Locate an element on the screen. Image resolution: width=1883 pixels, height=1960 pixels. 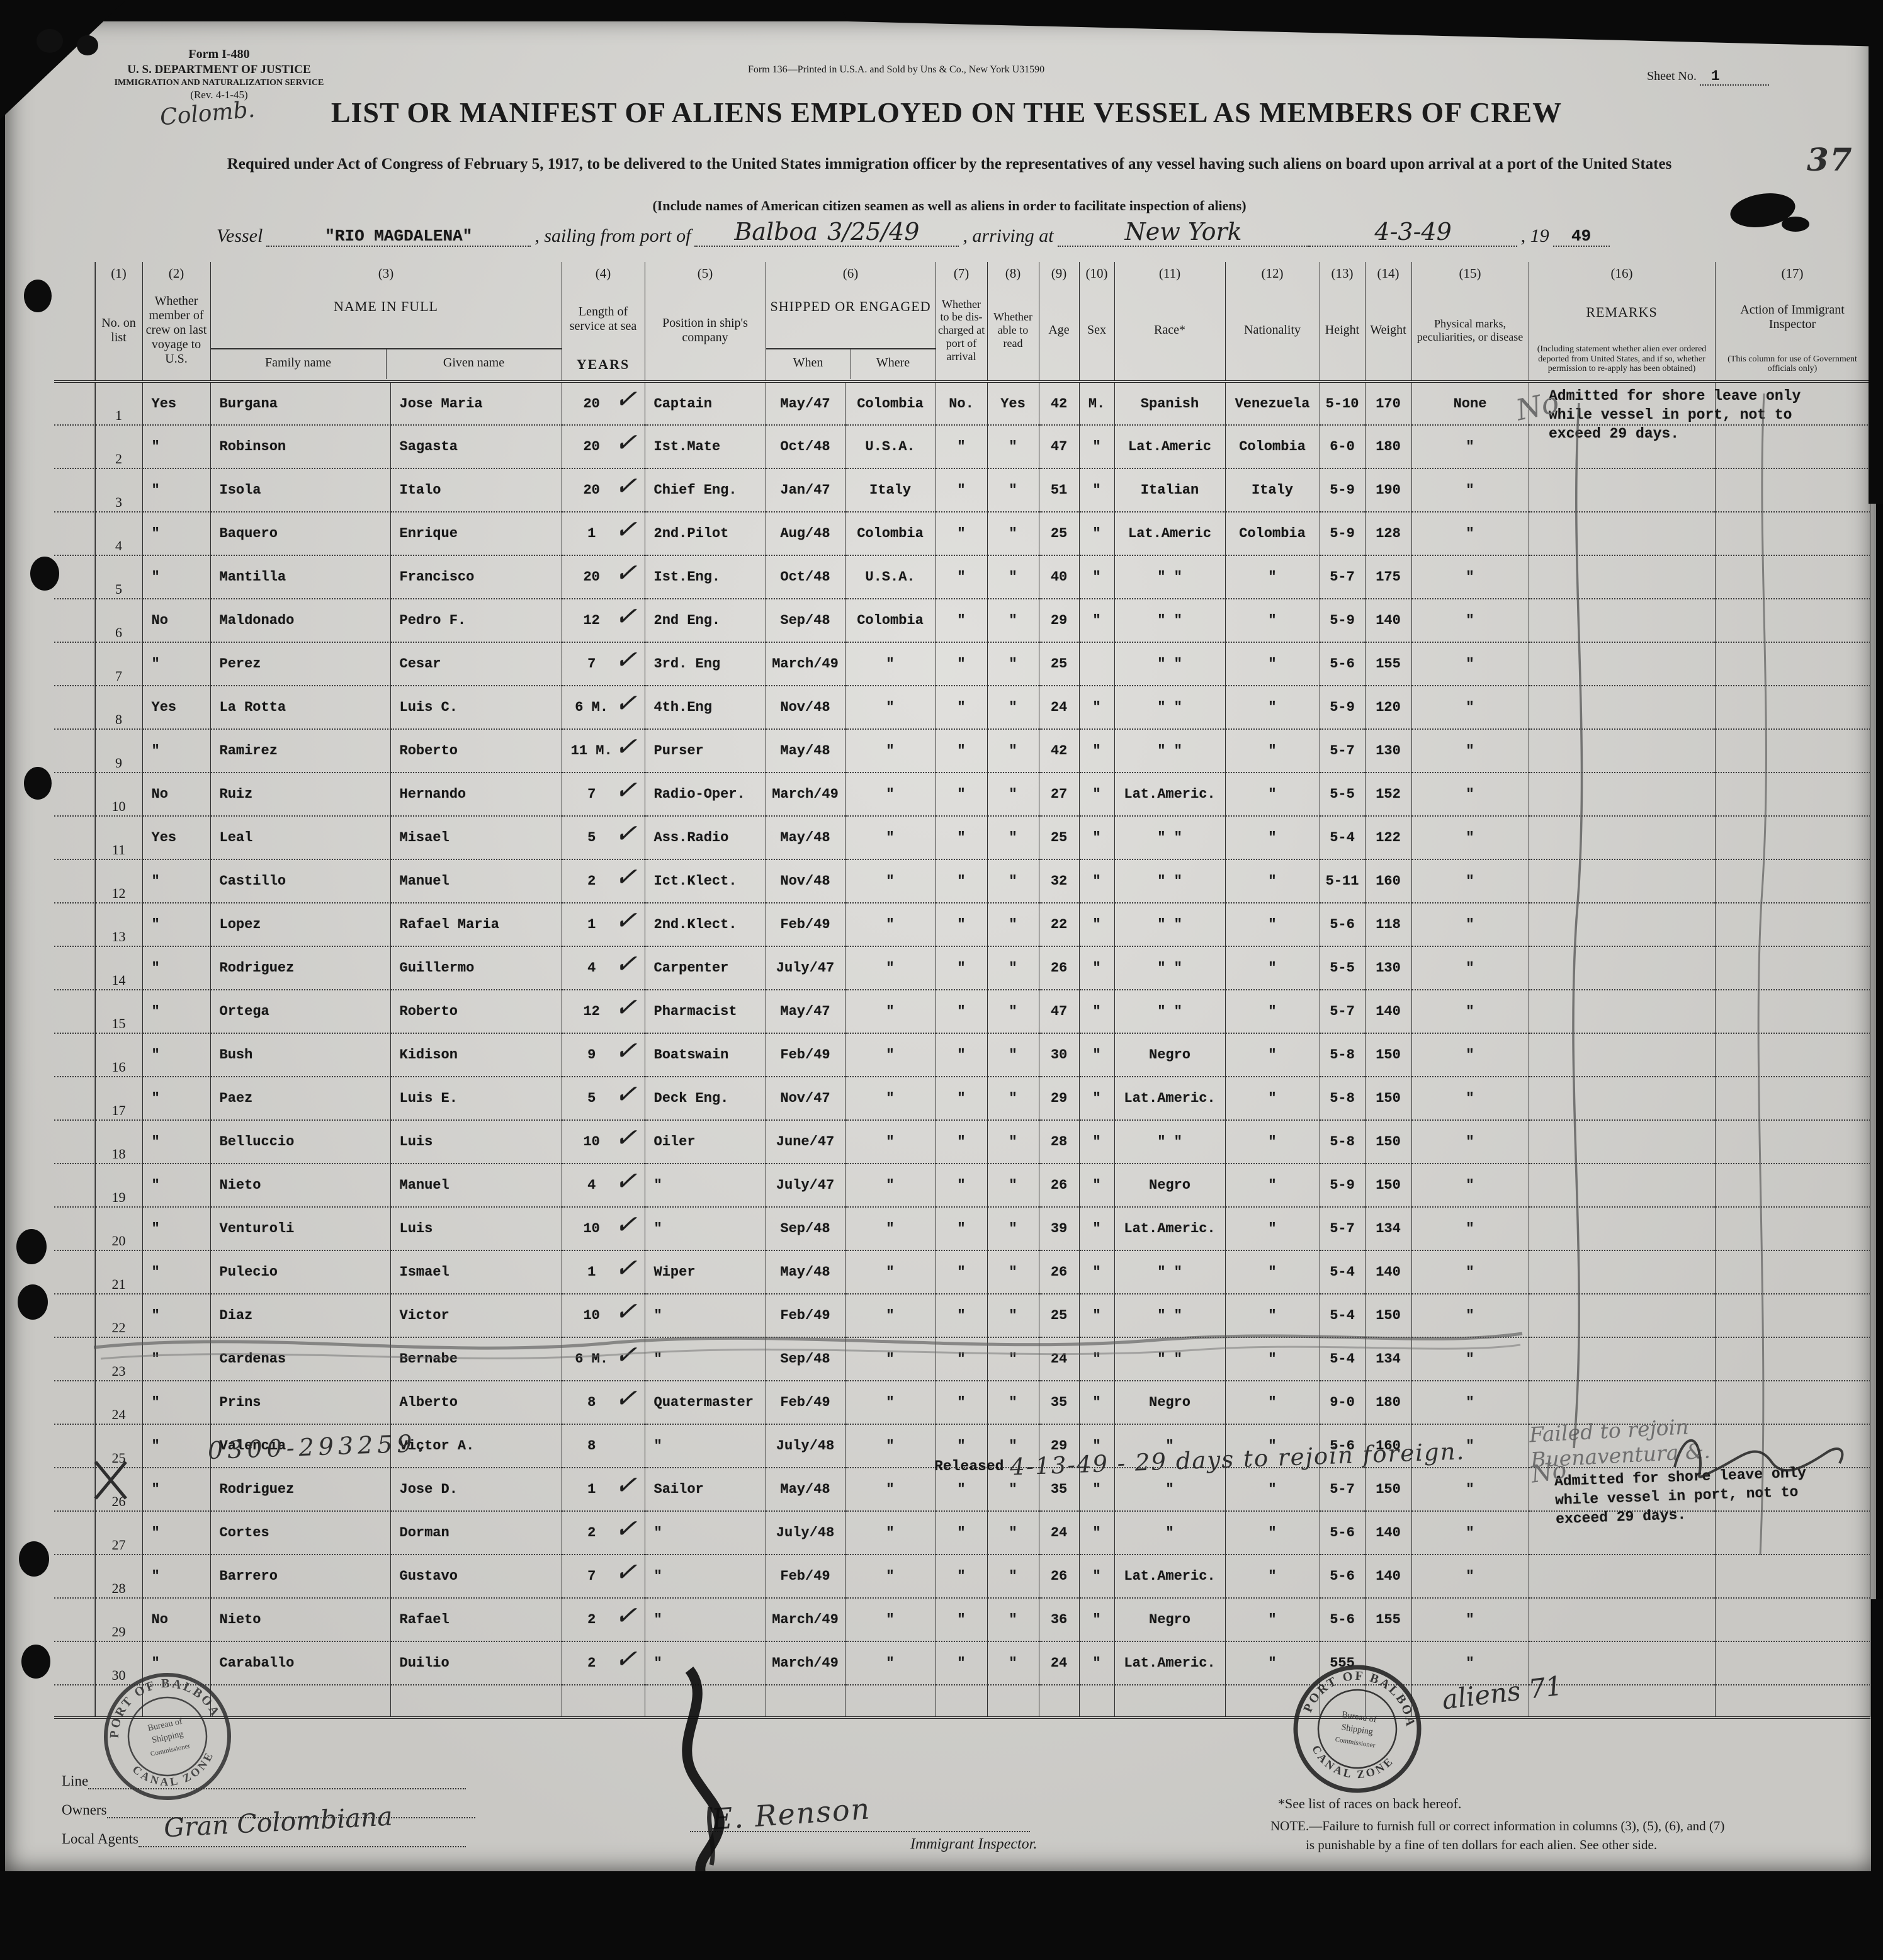
cell-shipped-when: July/48 is located at coordinates (805, 1446).